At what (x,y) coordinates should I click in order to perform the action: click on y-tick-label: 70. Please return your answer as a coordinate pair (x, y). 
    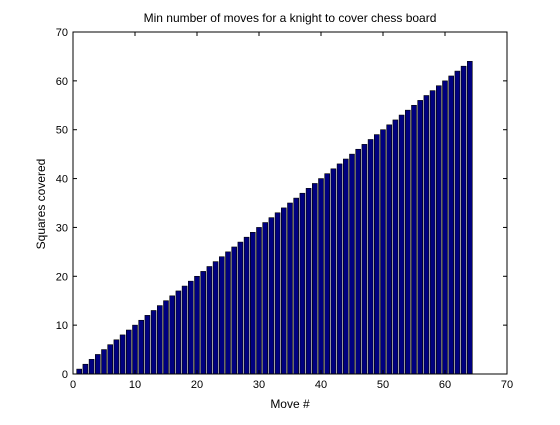
    Looking at the image, I should click on (62, 33).